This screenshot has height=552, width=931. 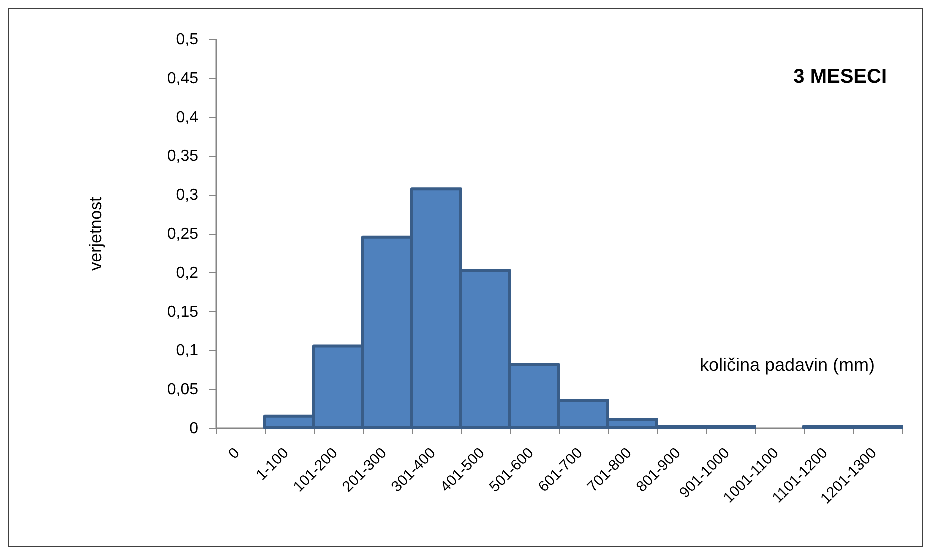 I want to click on x-axis-title: količina padavin (mm), so click(x=787, y=365).